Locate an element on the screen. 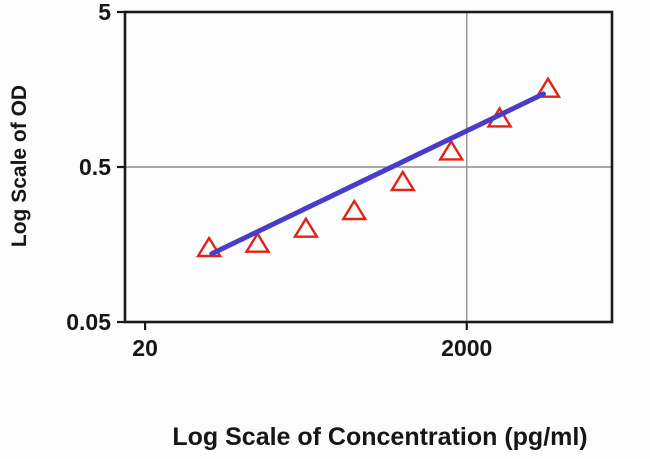 Image resolution: width=650 pixels, height=459 pixels. x-axis-title: Log Scale of Concentration (pg/ml) is located at coordinates (380, 437).